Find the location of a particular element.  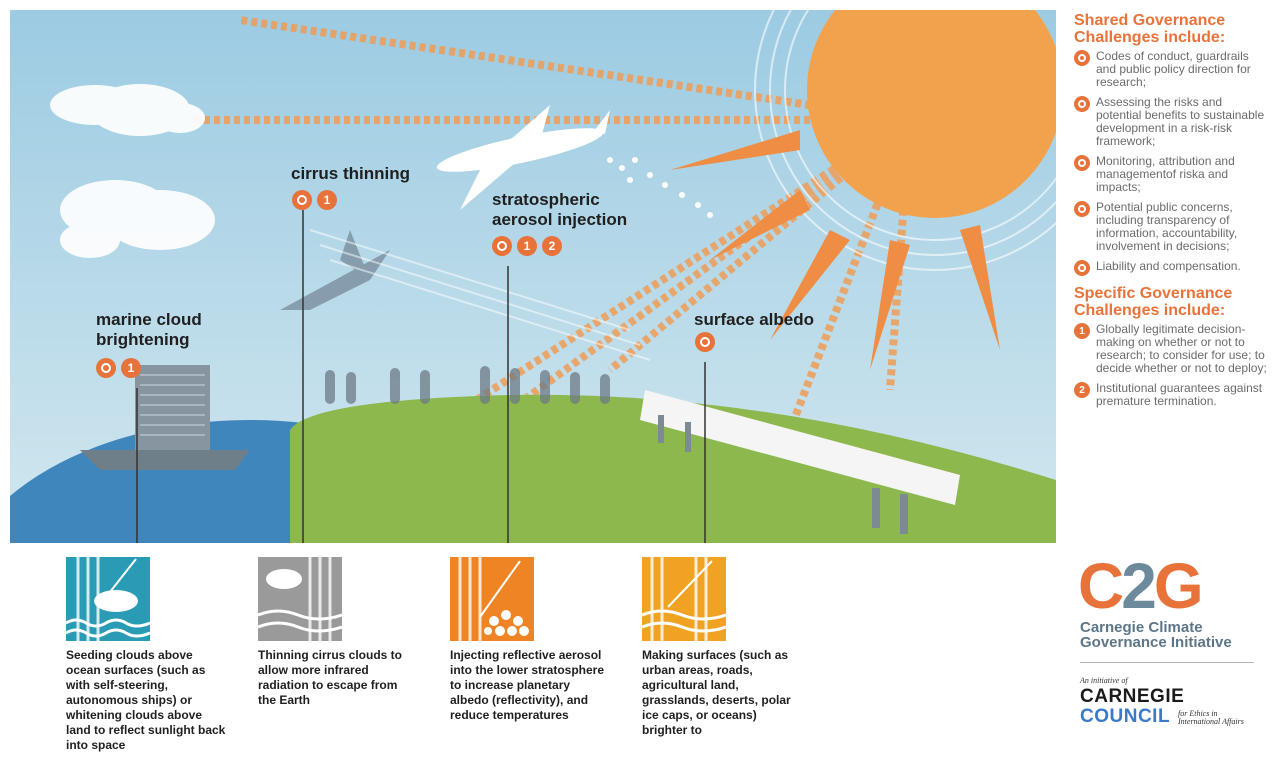

tile-aerosol is located at coordinates (492, 599).